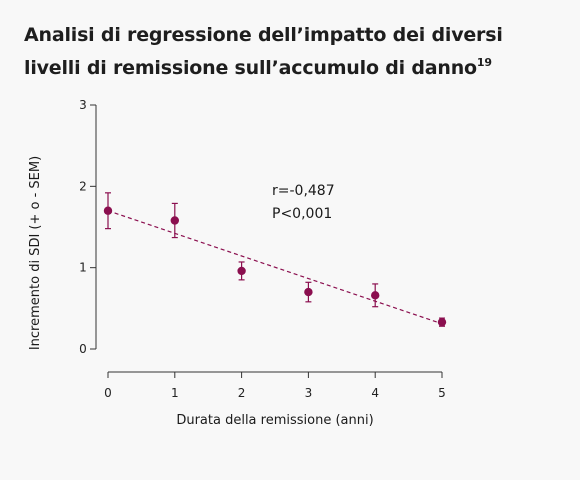 This screenshot has width=580, height=480. What do you see at coordinates (83, 268) in the screenshot?
I see `y-tick-label-1: 1` at bounding box center [83, 268].